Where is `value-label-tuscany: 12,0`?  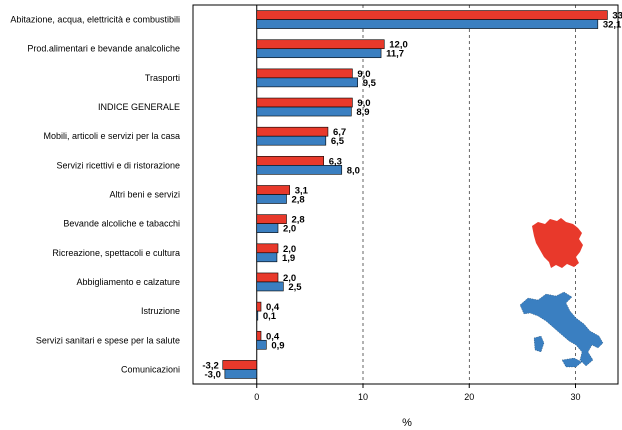 value-label-tuscany: 12,0 is located at coordinates (398, 45).